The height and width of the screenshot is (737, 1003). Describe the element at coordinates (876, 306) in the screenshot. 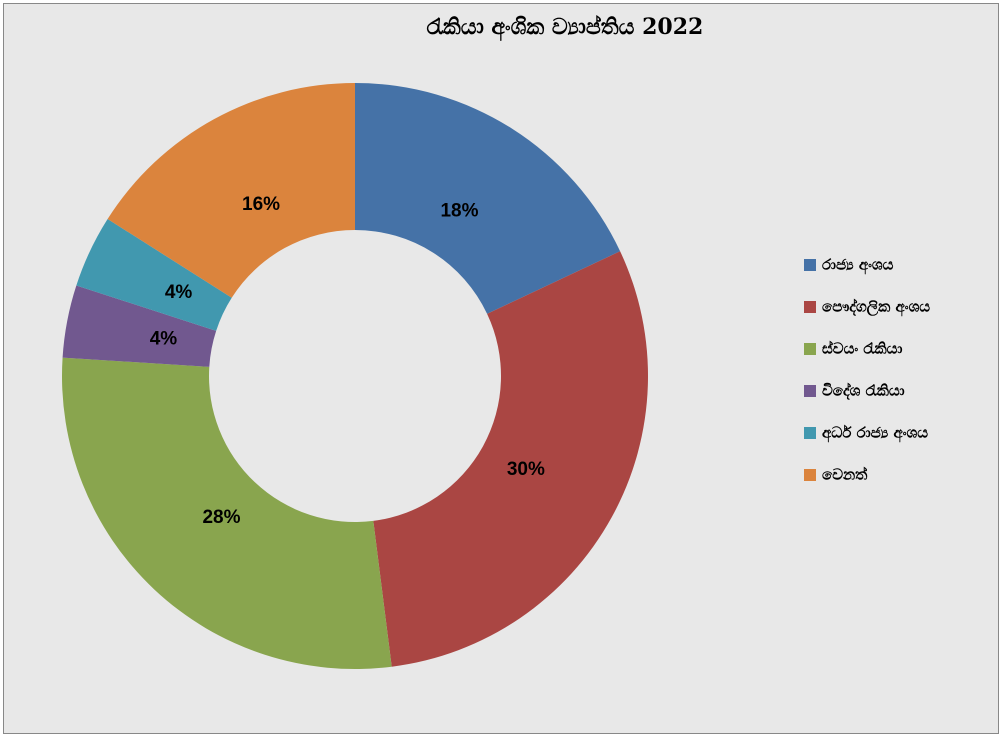

I see `legend-label: පෞද්ගලික අංශය` at that location.